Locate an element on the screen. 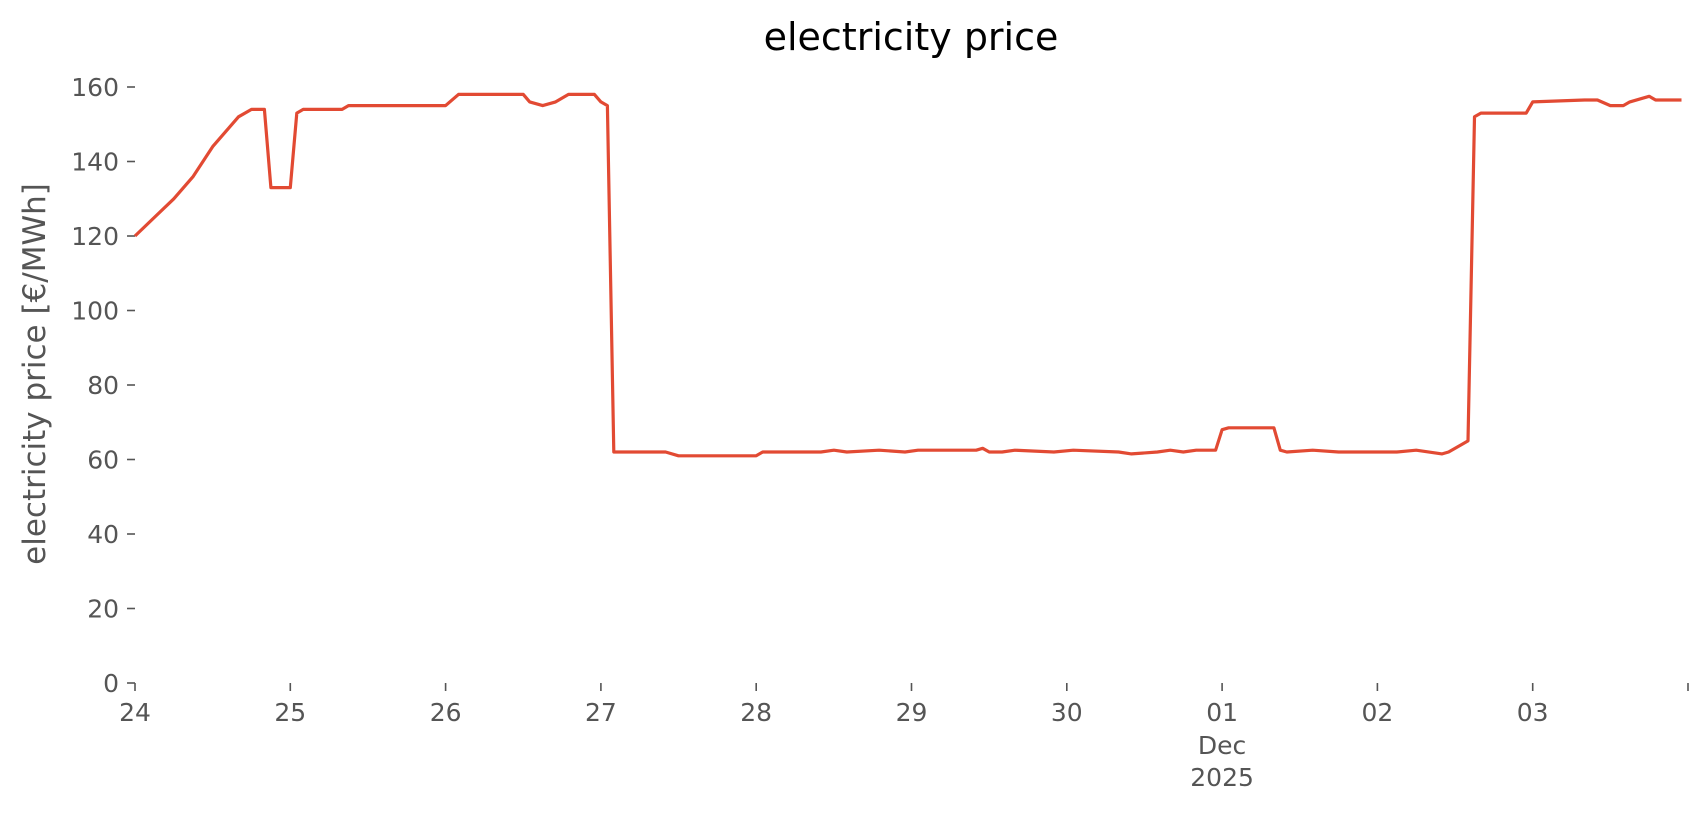 This screenshot has width=1706, height=815. x-tick-label: 01 is located at coordinates (1222, 712).